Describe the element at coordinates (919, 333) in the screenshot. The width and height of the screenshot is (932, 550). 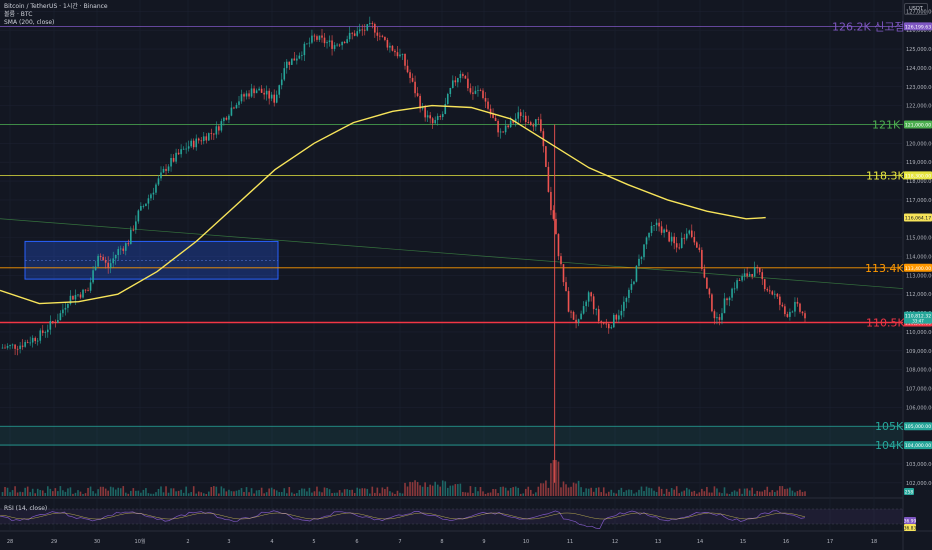
I see `price-tick-label: 110,000.00` at that location.